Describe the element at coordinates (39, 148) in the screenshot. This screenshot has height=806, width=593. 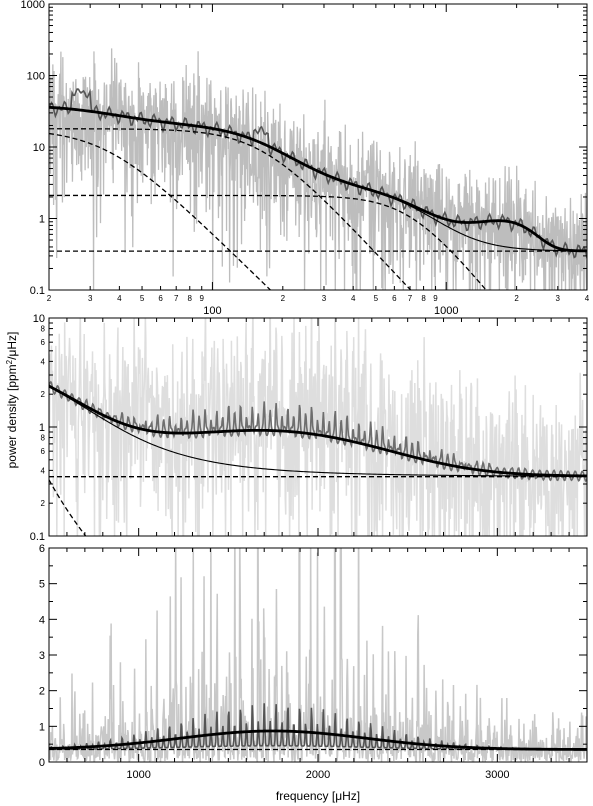
I see `top-y-tick-label: 10` at that location.